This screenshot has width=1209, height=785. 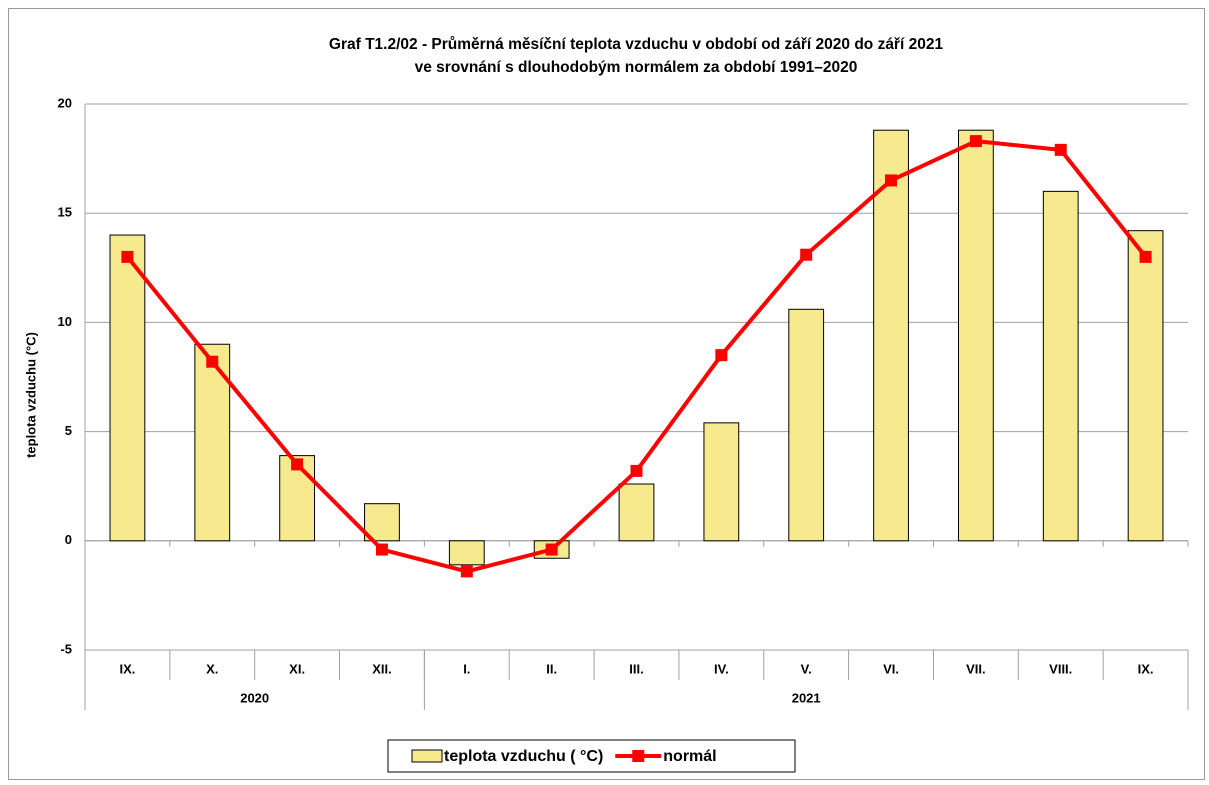 I want to click on x-tick-label: VII., so click(x=976, y=668).